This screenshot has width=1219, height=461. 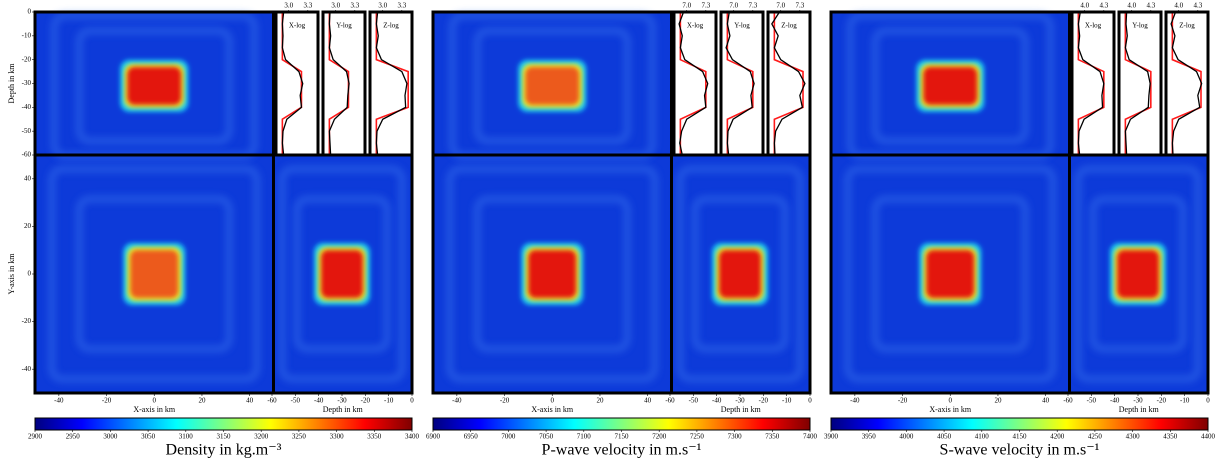 What do you see at coordinates (1170, 437) in the screenshot?
I see `colorbar-tick-label: 4350` at bounding box center [1170, 437].